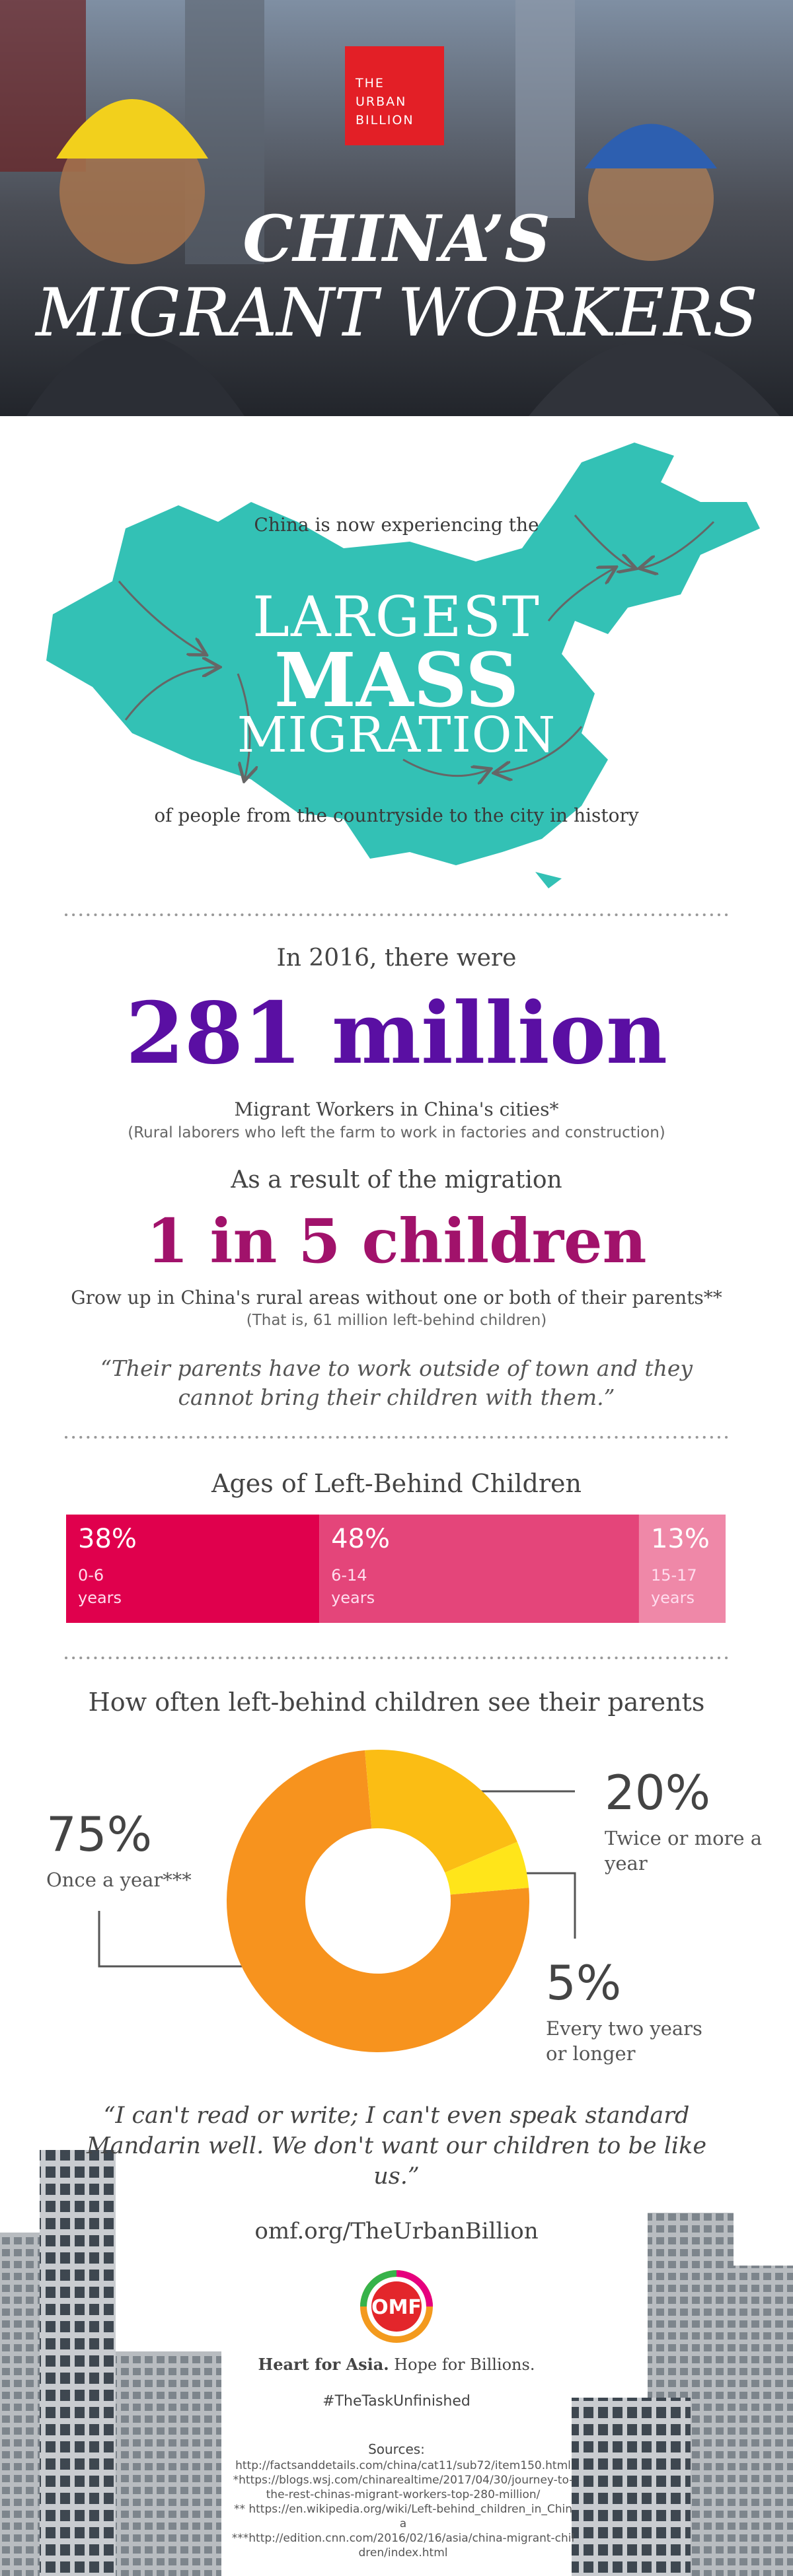 The width and height of the screenshot is (793, 2576). I want to click on omf-logo-text: OMF, so click(397, 2307).